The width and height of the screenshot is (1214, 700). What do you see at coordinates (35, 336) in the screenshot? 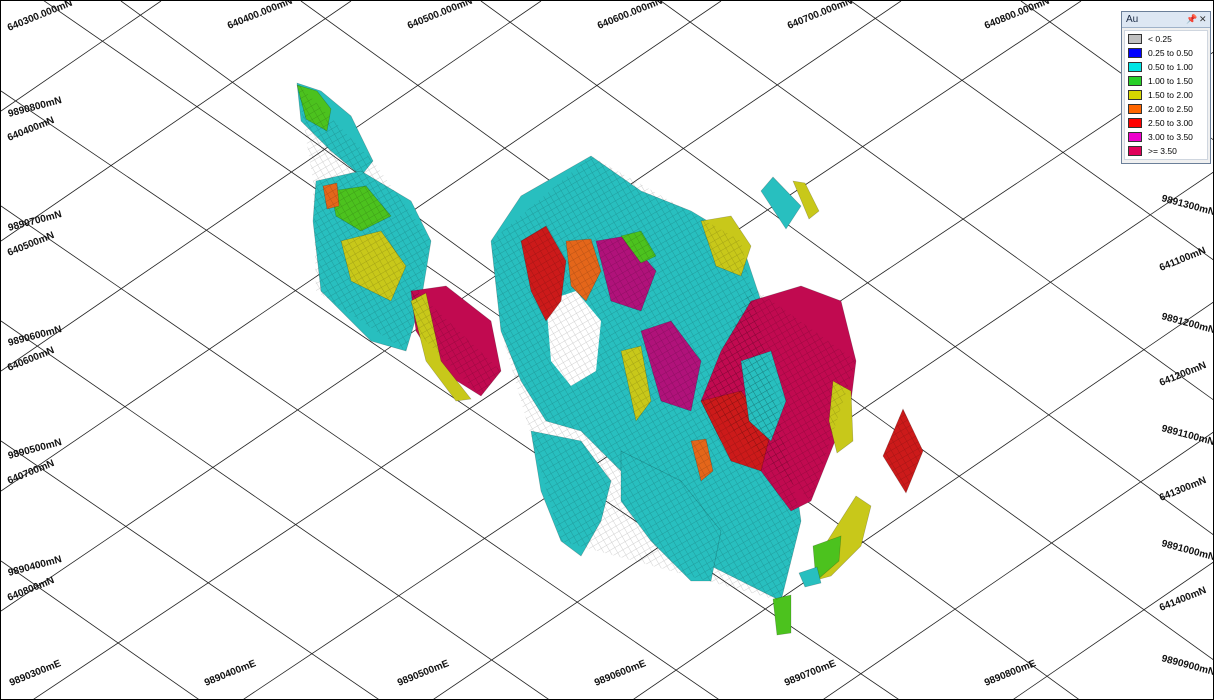
I see `left-label: 9890600mN` at bounding box center [35, 336].